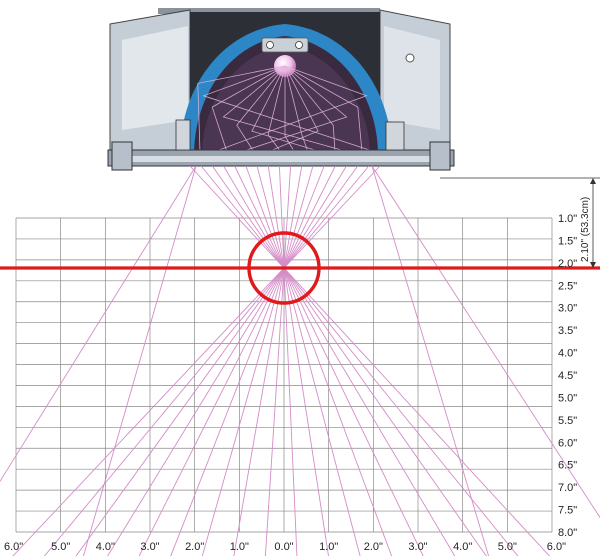 The width and height of the screenshot is (600, 556). Describe the element at coordinates (567, 331) in the screenshot. I see `y-tick-label: 3.5"` at that location.